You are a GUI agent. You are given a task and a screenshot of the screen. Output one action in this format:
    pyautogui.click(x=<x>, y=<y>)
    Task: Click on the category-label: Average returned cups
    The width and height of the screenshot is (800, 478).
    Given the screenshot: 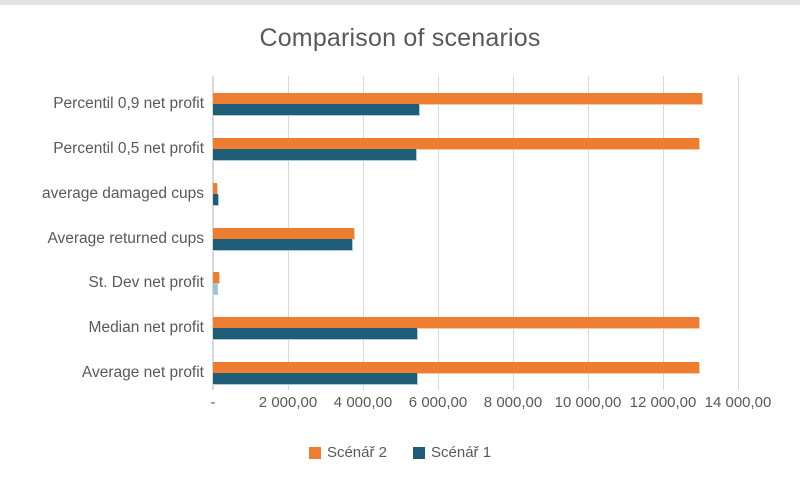 What is the action you would take?
    pyautogui.click(x=125, y=238)
    